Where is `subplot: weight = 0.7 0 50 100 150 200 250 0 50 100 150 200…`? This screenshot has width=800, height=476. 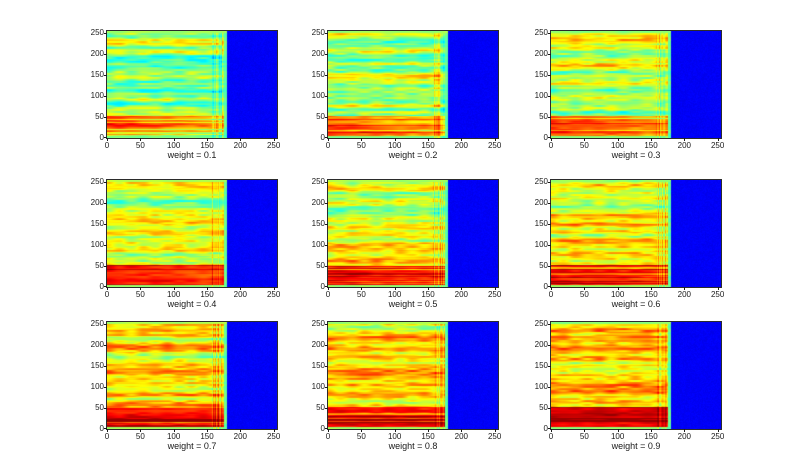 subplot: weight = 0.7 0 50 100 150 200 250 0 50 100 150 200… is located at coordinates (186, 385).